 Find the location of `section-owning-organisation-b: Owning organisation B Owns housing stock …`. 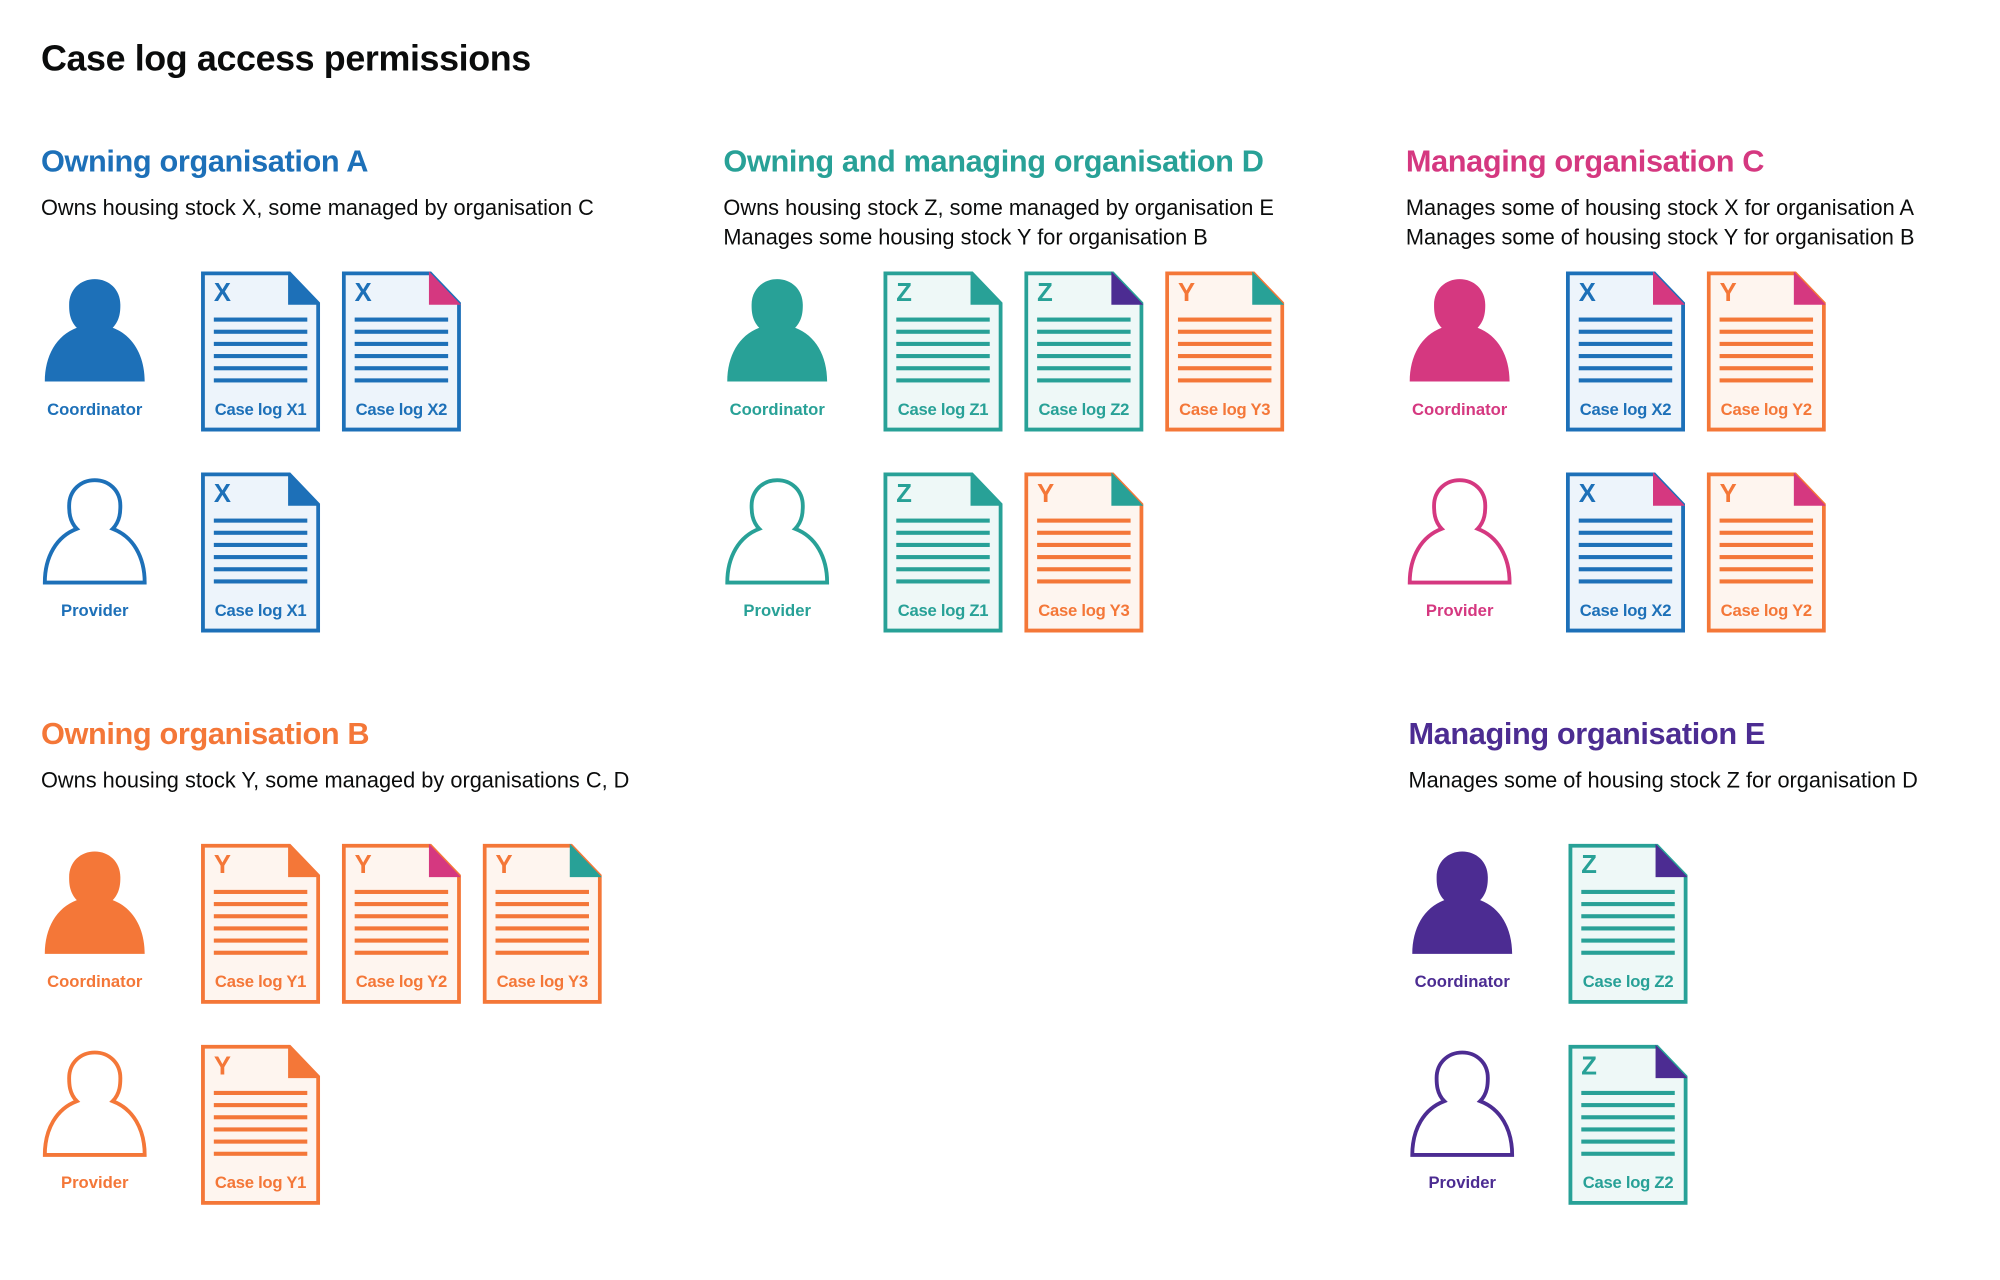

section-owning-organisation-b: Owning organisation B Owns housing stock … is located at coordinates (360, 961).